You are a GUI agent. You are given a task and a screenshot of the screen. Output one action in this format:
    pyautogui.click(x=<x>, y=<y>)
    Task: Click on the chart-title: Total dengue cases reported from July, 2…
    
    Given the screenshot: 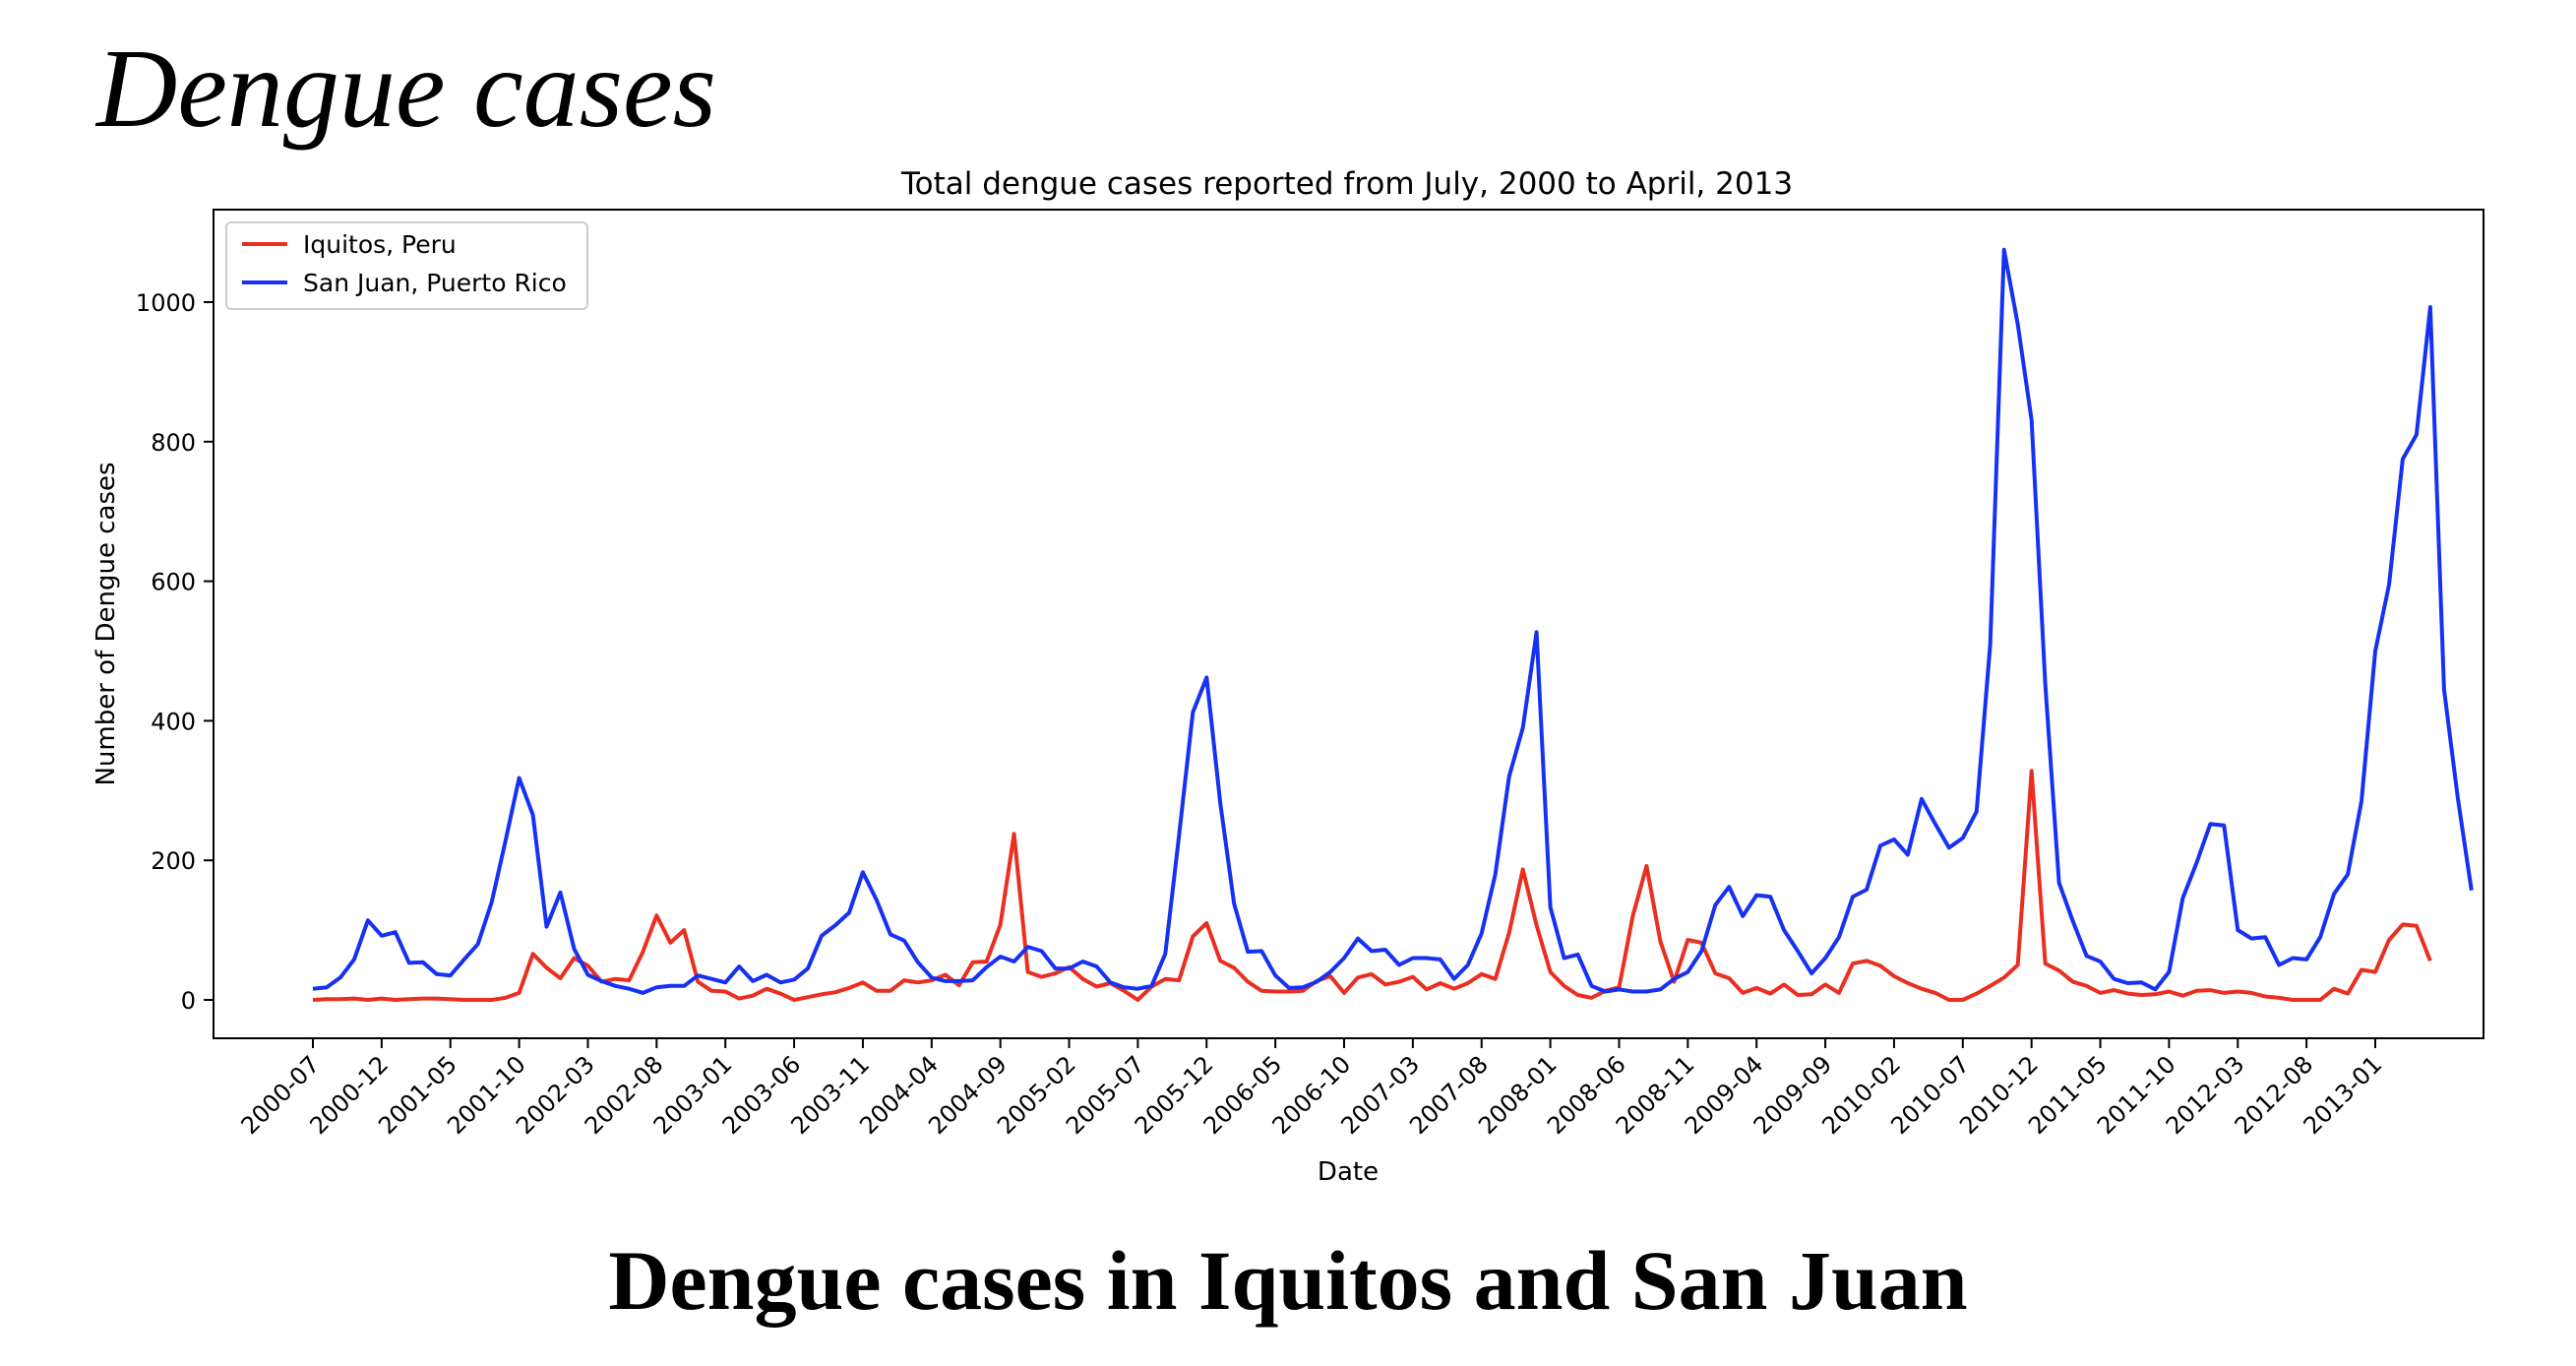 What is the action you would take?
    pyautogui.click(x=1346, y=184)
    